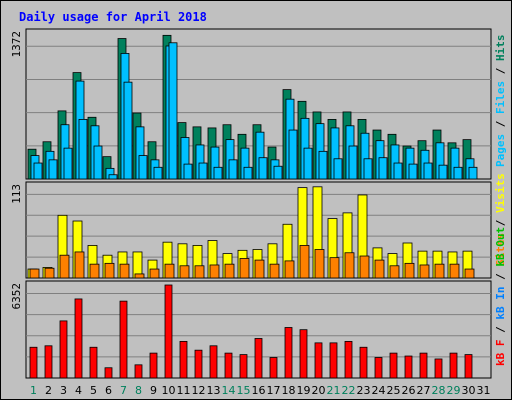 This screenshot has height=401, width=512. What do you see at coordinates (484, 390) in the screenshot?
I see `x-tick-label-31: 31` at bounding box center [484, 390].